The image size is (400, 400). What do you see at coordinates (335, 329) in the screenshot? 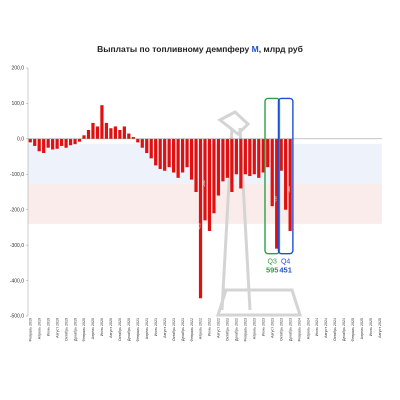
I see `x-tick-label: Октябрь 2024` at bounding box center [335, 329].